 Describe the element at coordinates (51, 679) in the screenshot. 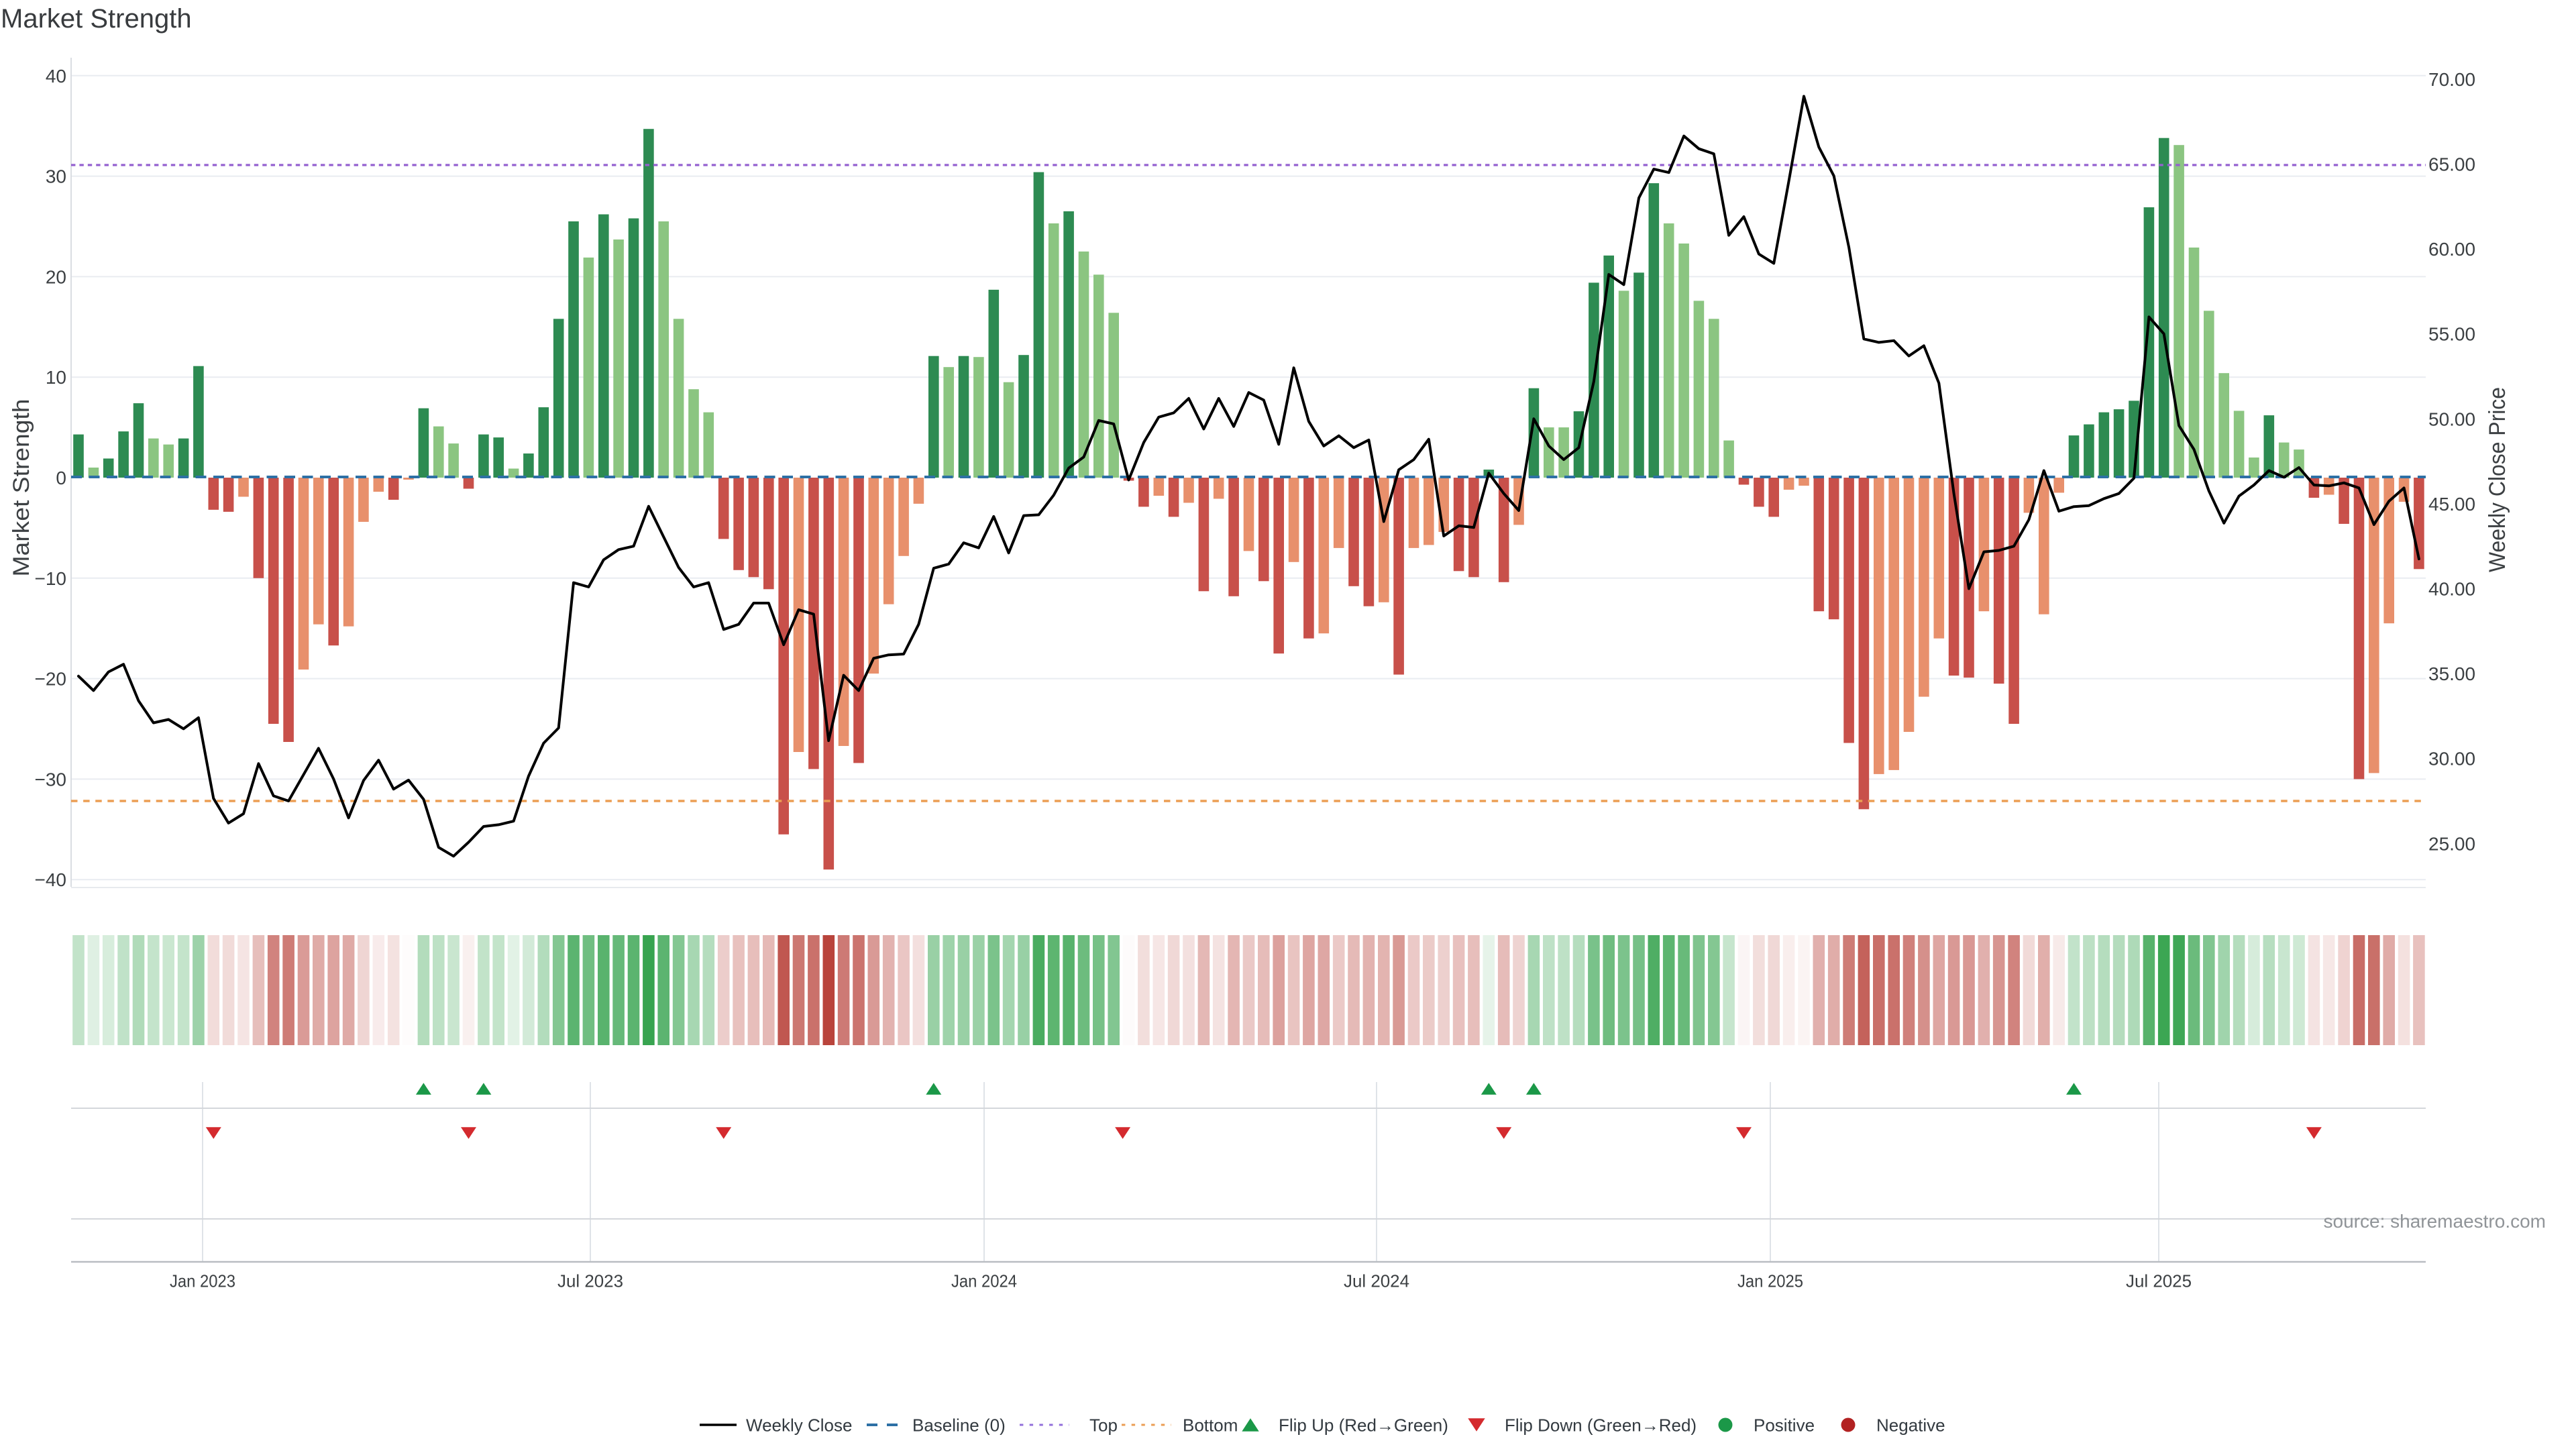

I see `svg-text: −20` at that location.